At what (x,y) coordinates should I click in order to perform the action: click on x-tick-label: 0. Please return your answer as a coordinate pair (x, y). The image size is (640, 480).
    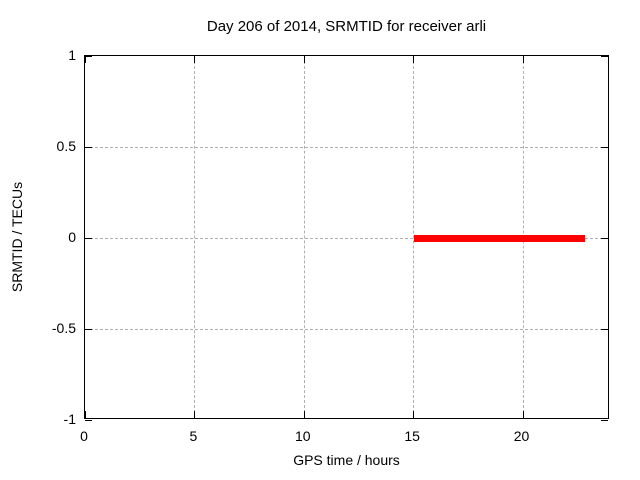
    Looking at the image, I should click on (84, 436).